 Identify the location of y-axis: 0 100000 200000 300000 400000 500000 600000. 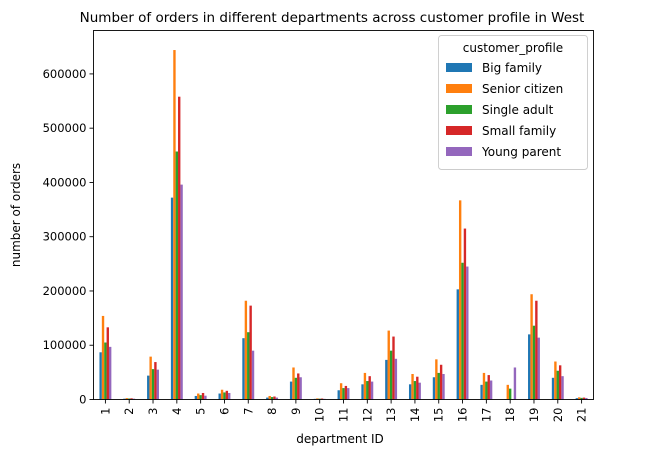
(68, 237).